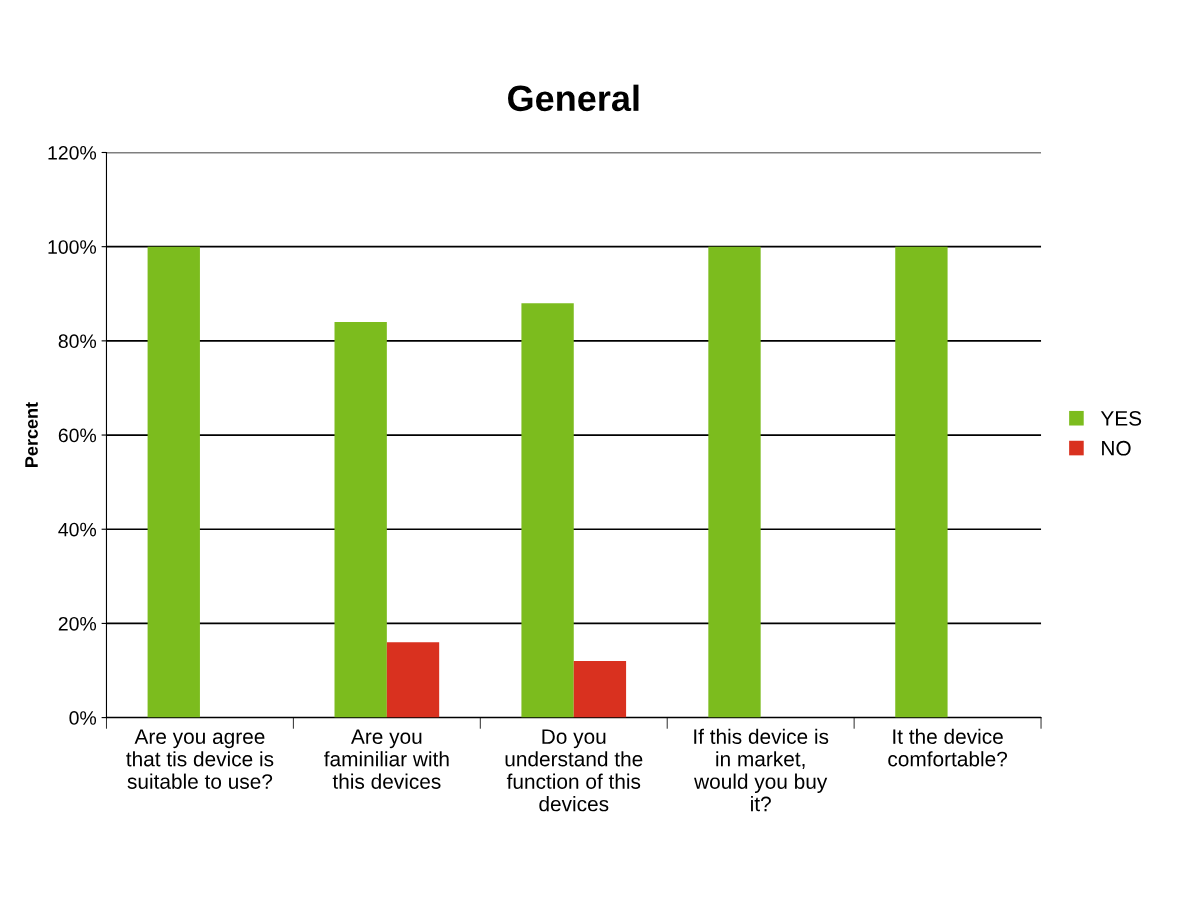 This screenshot has width=1183, height=897. What do you see at coordinates (77, 529) in the screenshot?
I see `y-tick-label: 40%` at bounding box center [77, 529].